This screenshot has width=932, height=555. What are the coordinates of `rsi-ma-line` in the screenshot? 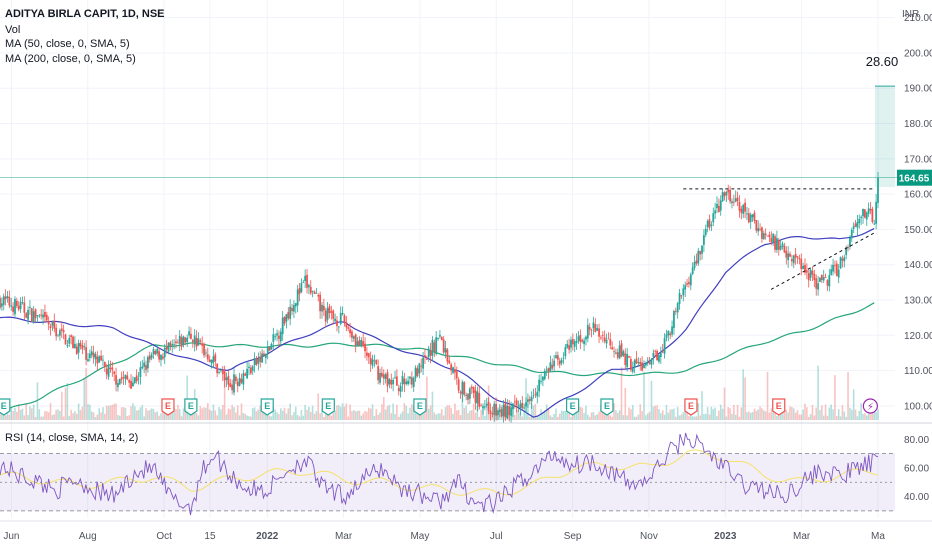 It's located at (439, 472).